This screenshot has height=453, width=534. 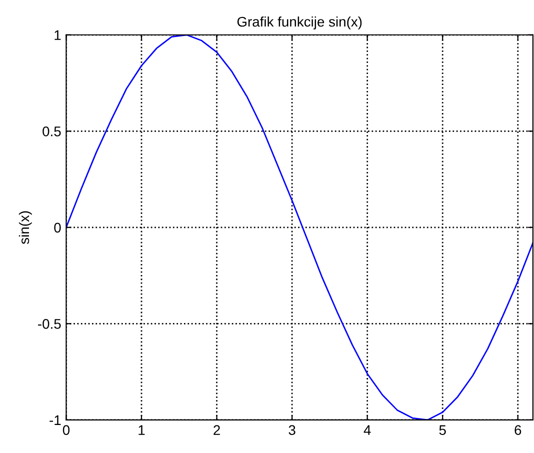 What do you see at coordinates (518, 430) in the screenshot?
I see `x-tick-label: 6` at bounding box center [518, 430].